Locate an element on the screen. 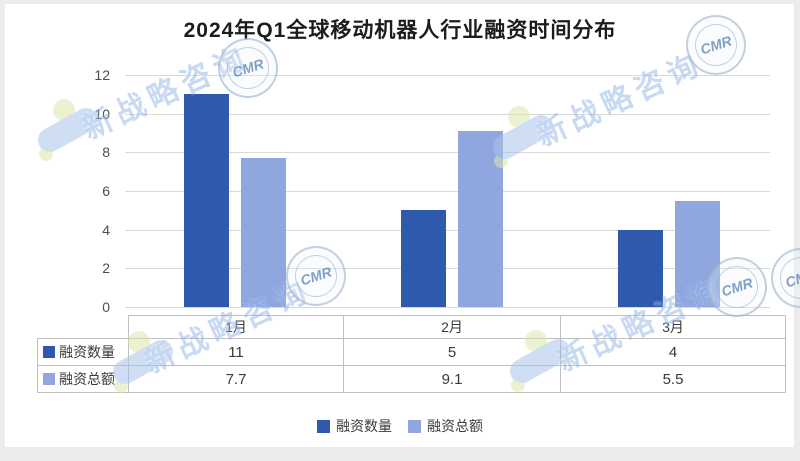 The height and width of the screenshot is (461, 800). y-tick-label: 4 is located at coordinates (106, 229).